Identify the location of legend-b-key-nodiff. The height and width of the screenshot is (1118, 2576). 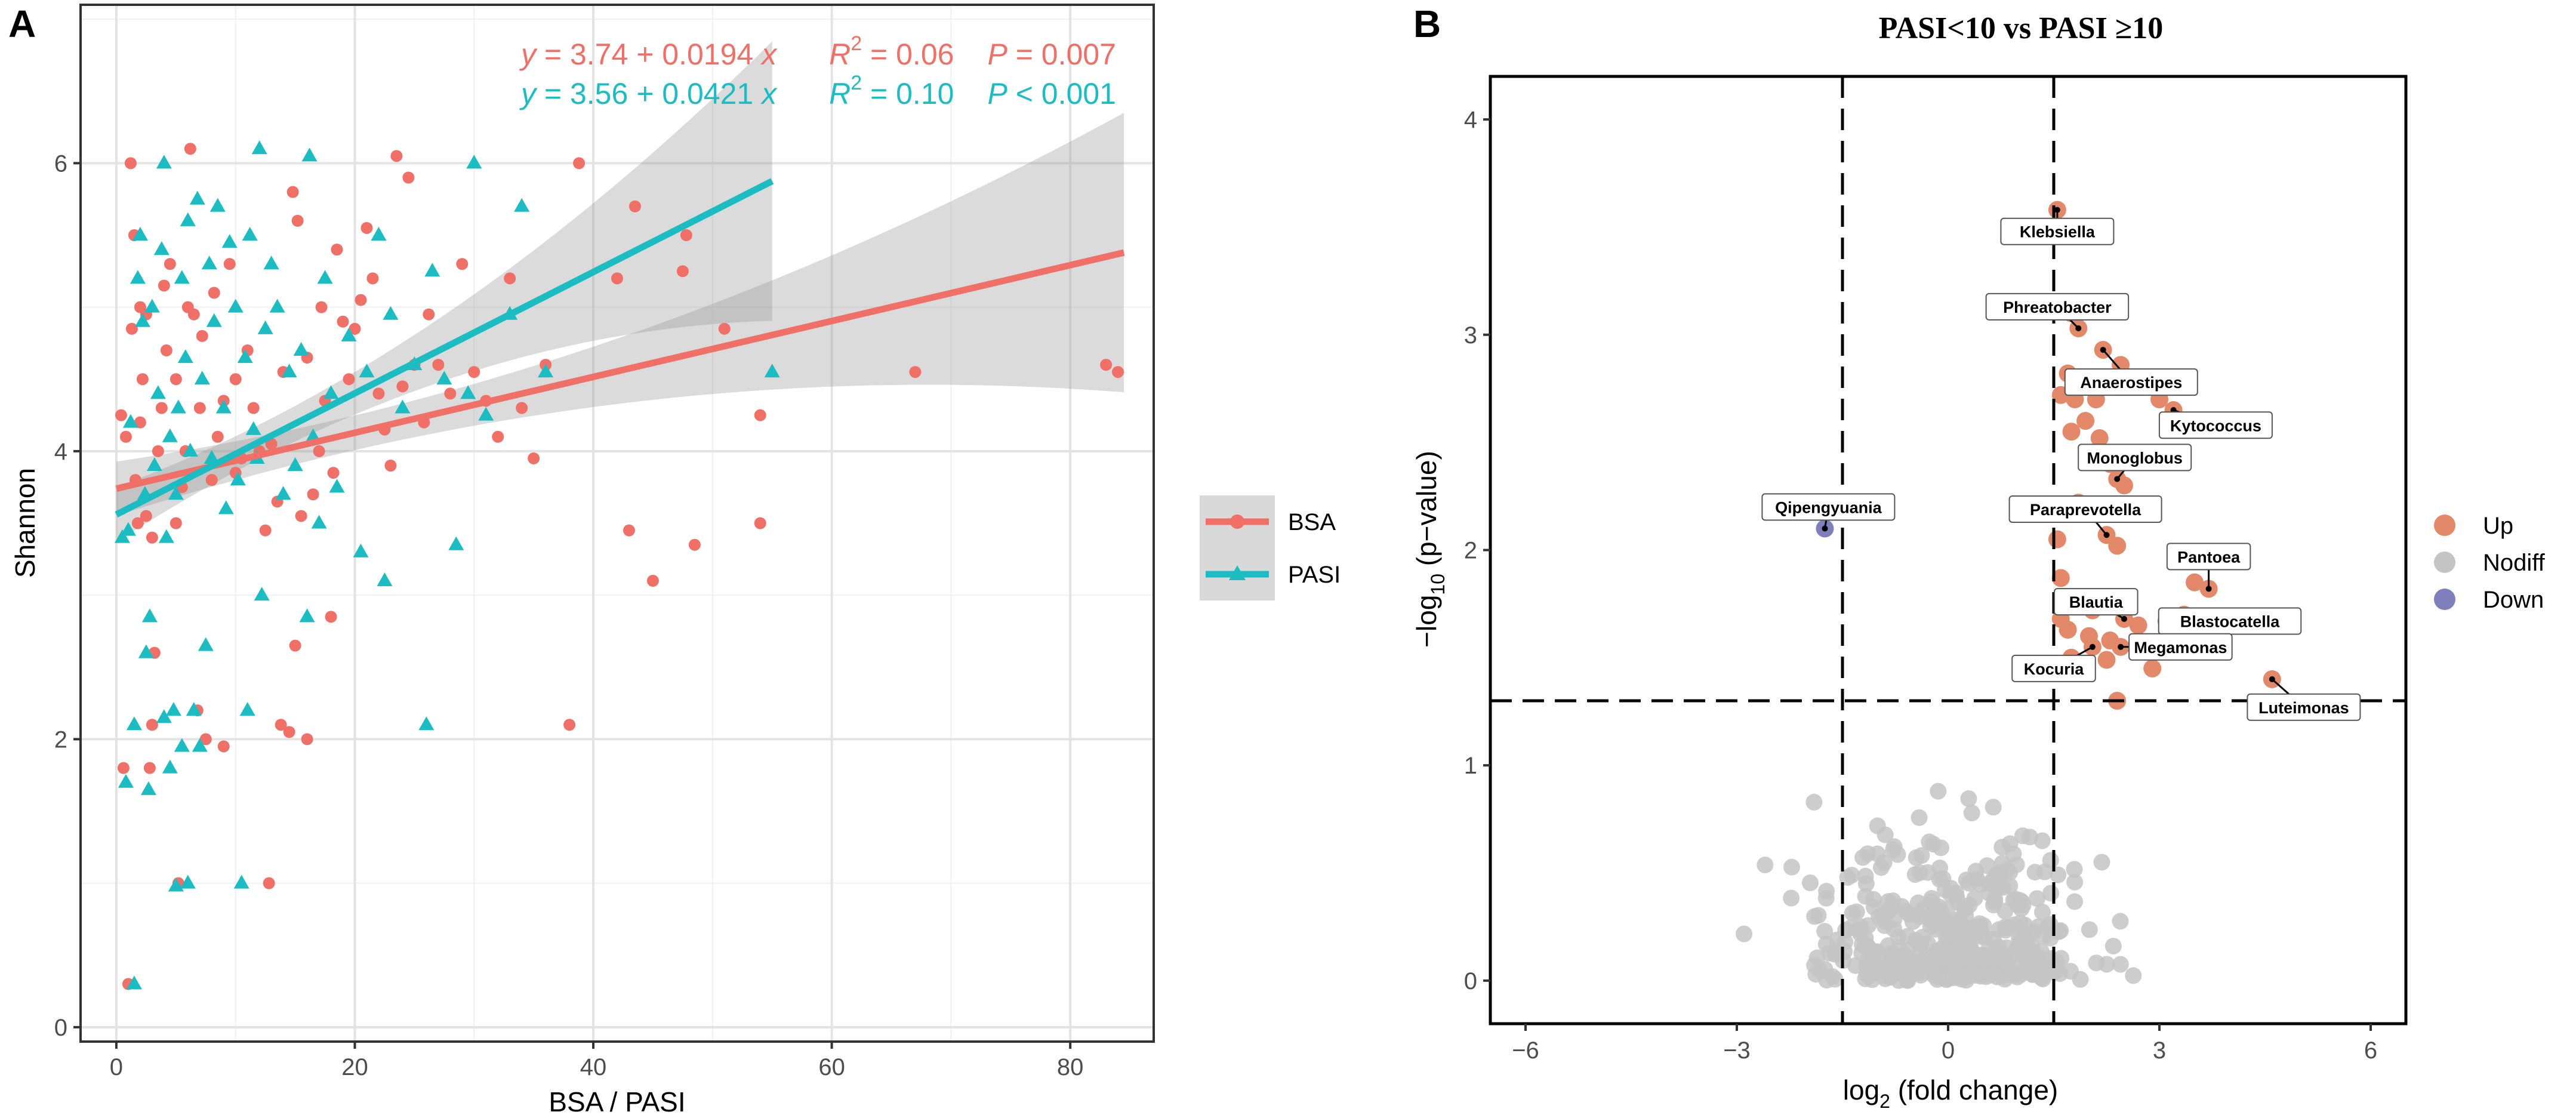
(2444, 562).